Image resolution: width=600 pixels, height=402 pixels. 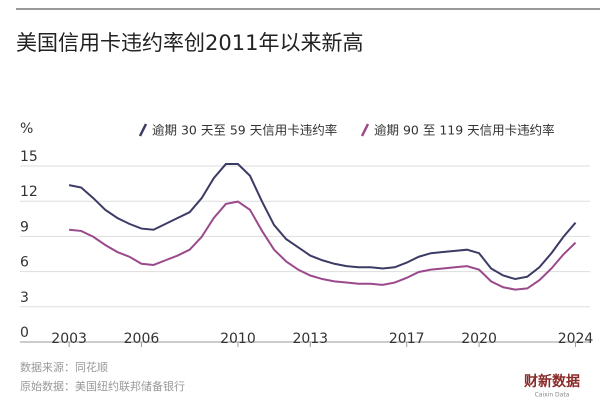 I want to click on x-tick-label: 2003, so click(x=69, y=339).